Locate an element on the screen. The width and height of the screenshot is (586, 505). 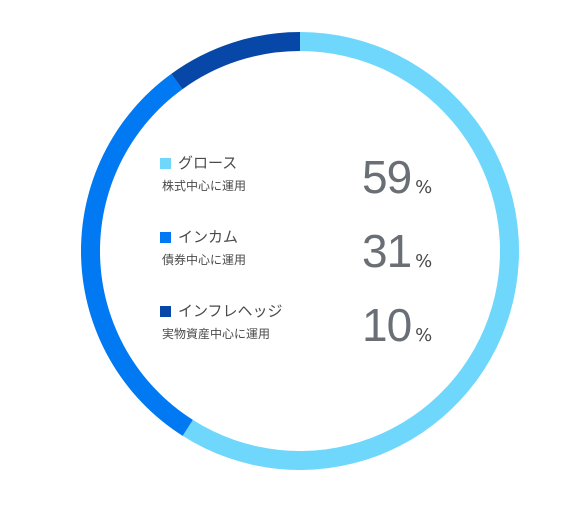
value-number-income: 31 is located at coordinates (387, 251).